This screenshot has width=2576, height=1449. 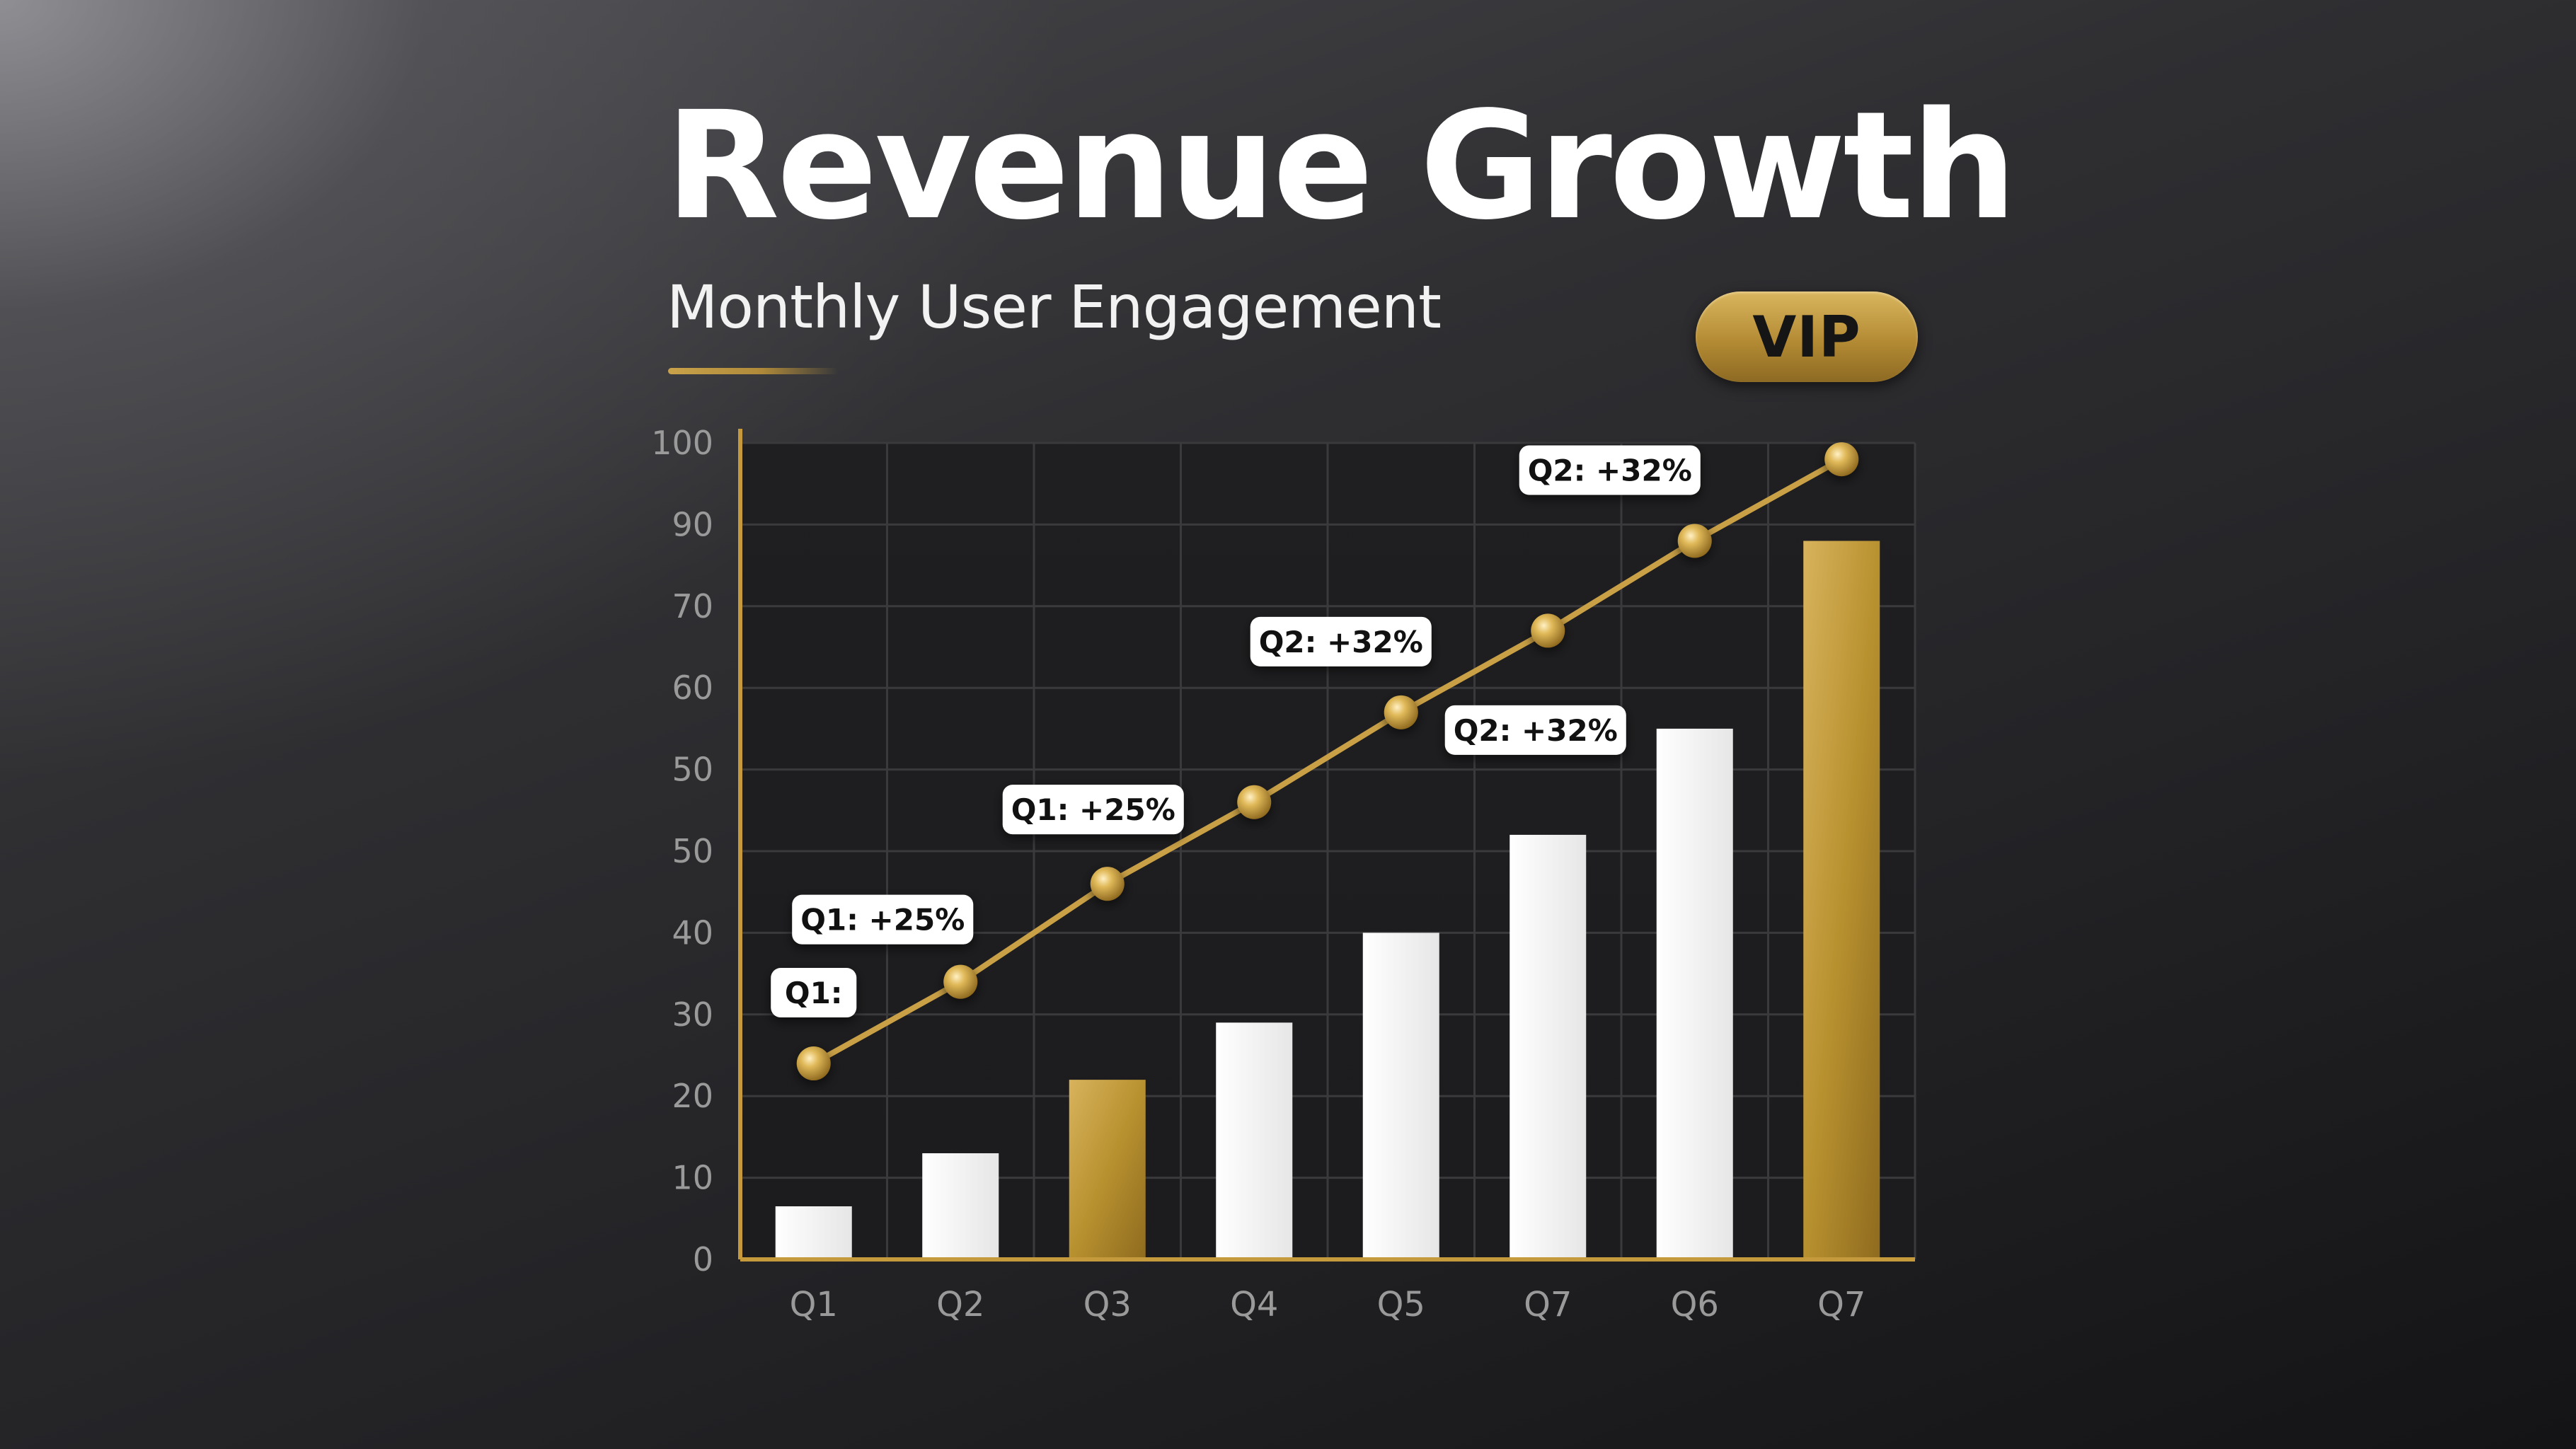 What do you see at coordinates (1341, 166) in the screenshot?
I see `chart-title: Revenue Growth` at bounding box center [1341, 166].